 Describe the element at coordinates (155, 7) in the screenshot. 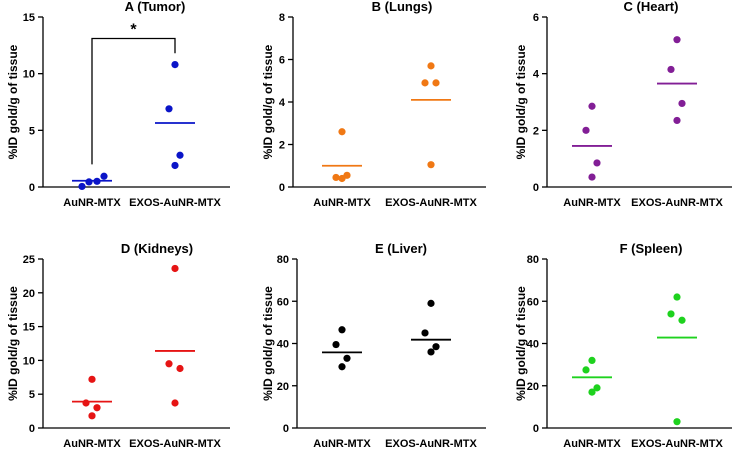

I see `panel-title: A (Tumor)` at that location.